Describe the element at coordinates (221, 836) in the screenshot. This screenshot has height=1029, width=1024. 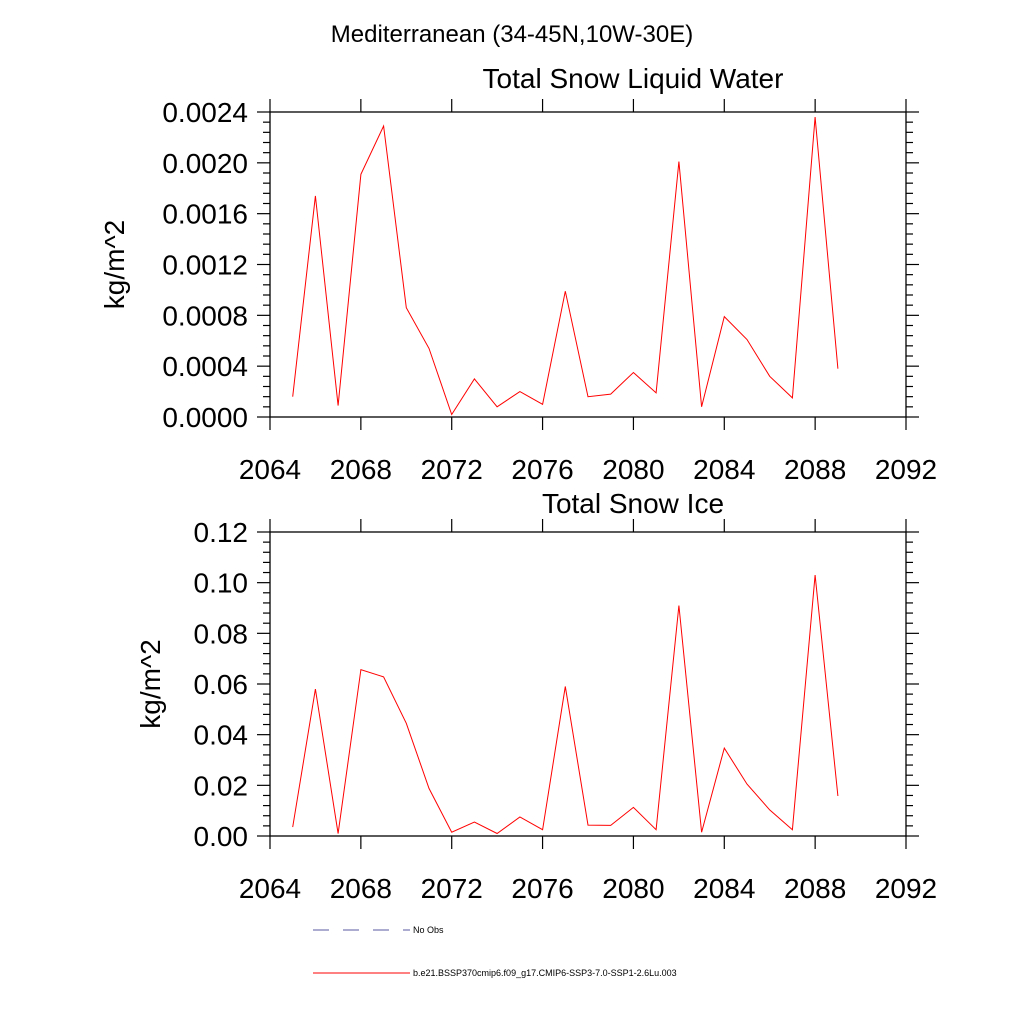
I see `y-tick-label: 0.00` at that location.